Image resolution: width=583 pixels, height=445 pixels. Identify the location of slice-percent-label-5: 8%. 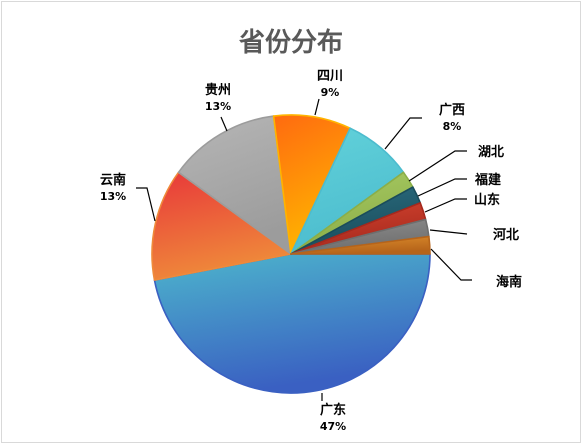
(452, 126).